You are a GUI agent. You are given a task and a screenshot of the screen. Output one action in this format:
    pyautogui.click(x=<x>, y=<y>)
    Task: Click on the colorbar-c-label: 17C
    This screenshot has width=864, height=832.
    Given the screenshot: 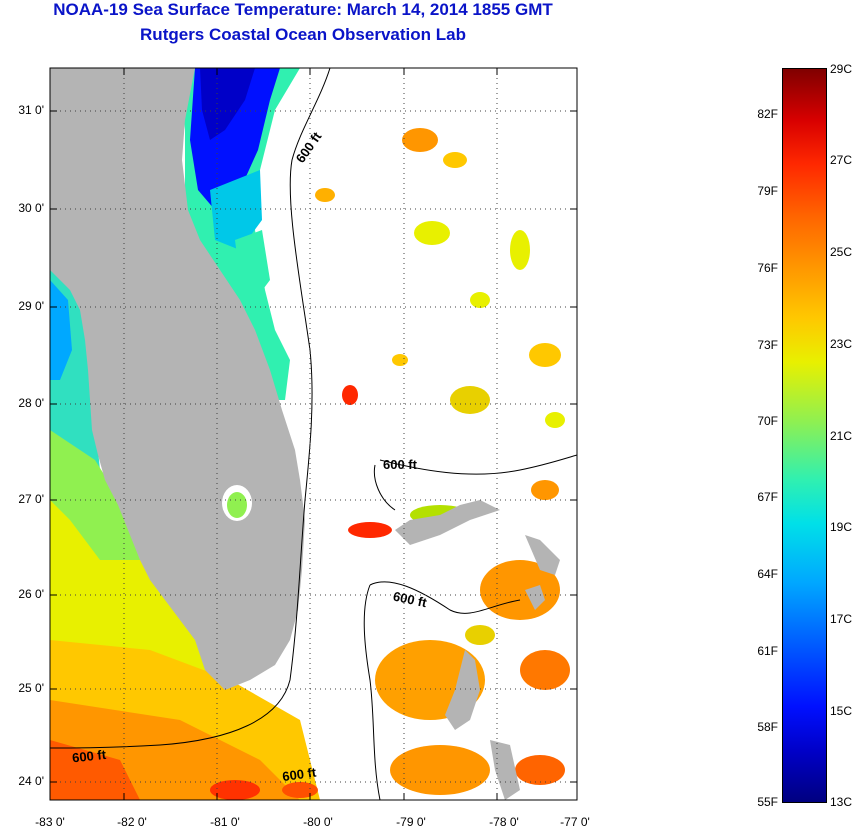 What is the action you would take?
    pyautogui.click(x=841, y=619)
    